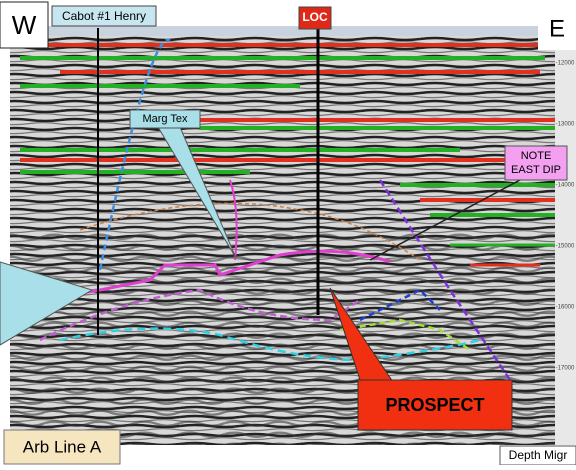 The image size is (576, 470). What do you see at coordinates (565, 369) in the screenshot?
I see `depth-label: -17000` at bounding box center [565, 369].